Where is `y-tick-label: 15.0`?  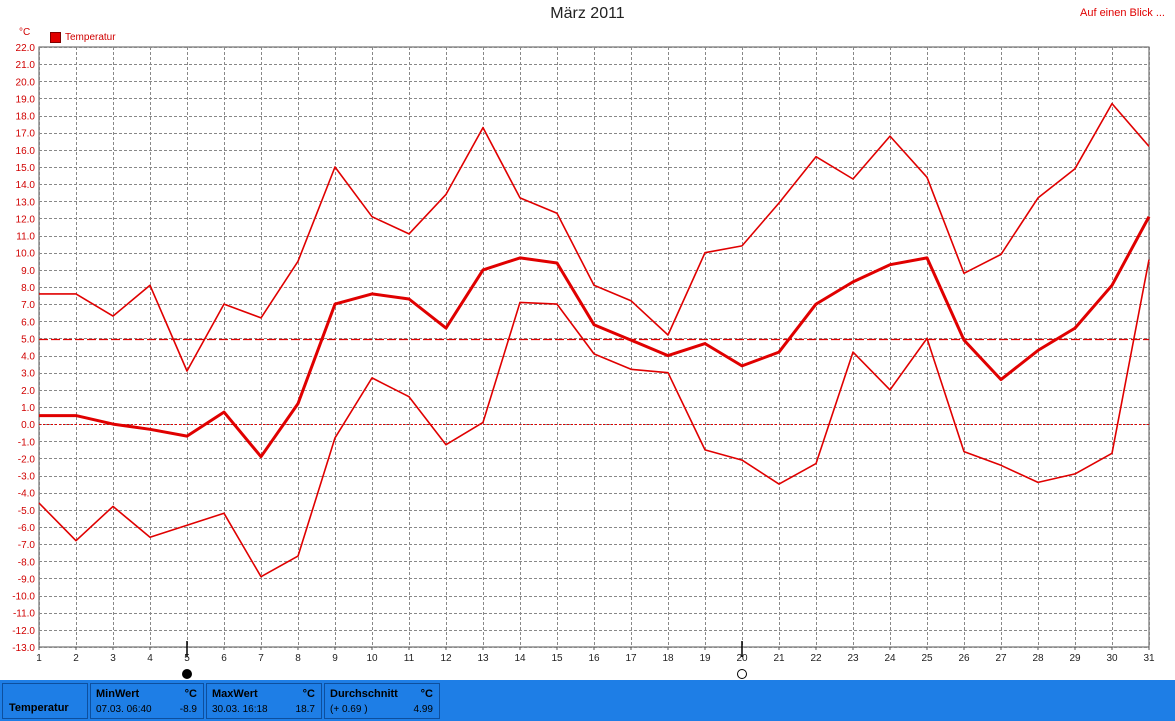
y-tick-label: 15.0 is located at coordinates (26, 168).